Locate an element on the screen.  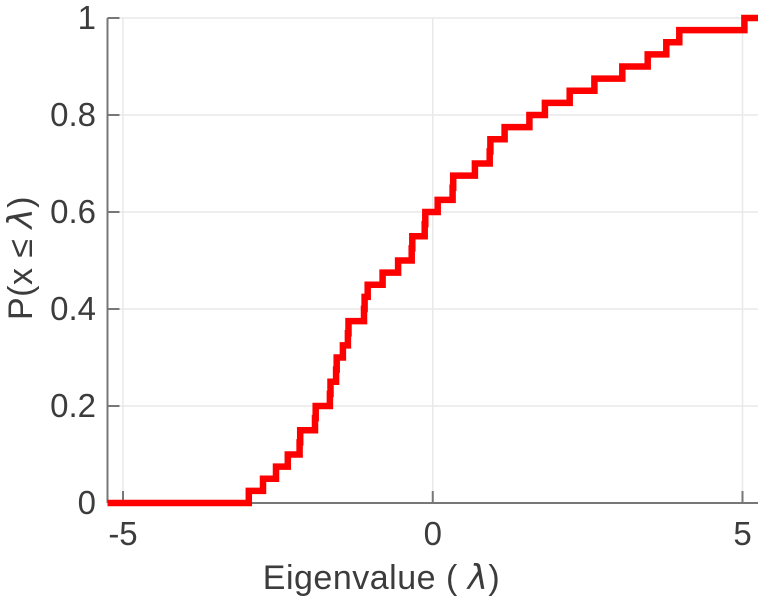
y-tick-label: 0.8 is located at coordinates (73, 114).